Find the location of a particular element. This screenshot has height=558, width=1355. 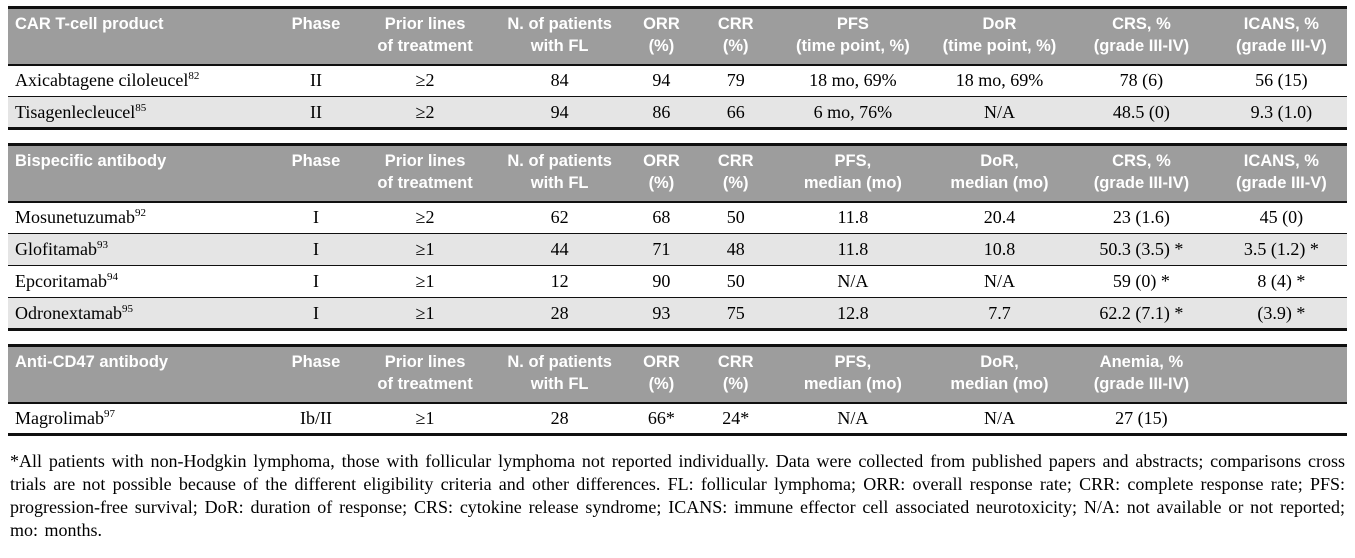

data-cell: 71 is located at coordinates (661, 249).